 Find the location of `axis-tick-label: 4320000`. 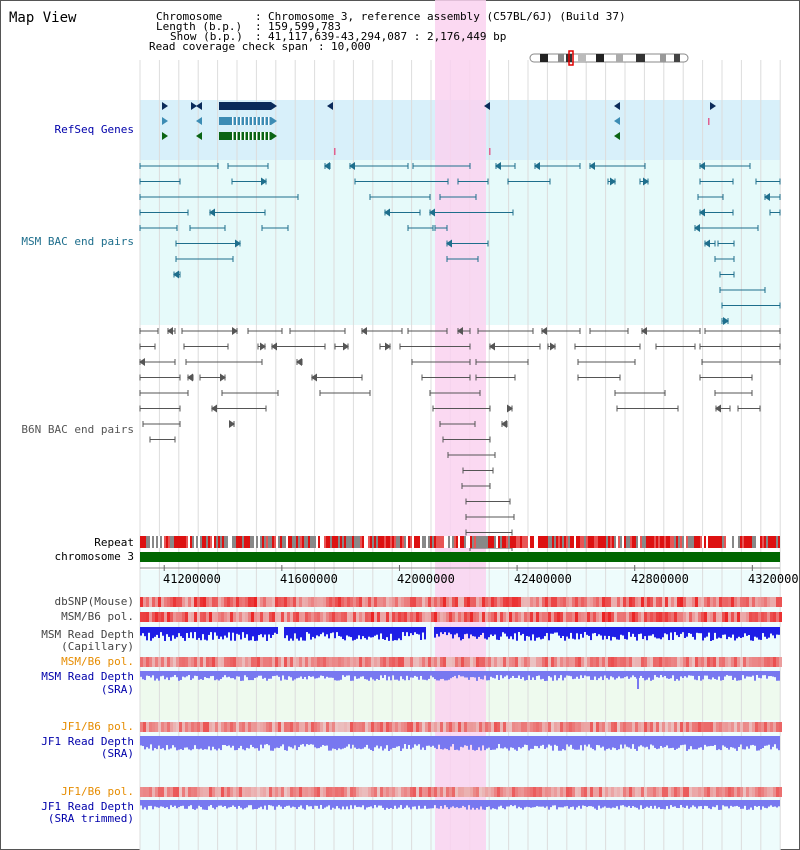

axis-tick-label: 4320000 is located at coordinates (773, 579).